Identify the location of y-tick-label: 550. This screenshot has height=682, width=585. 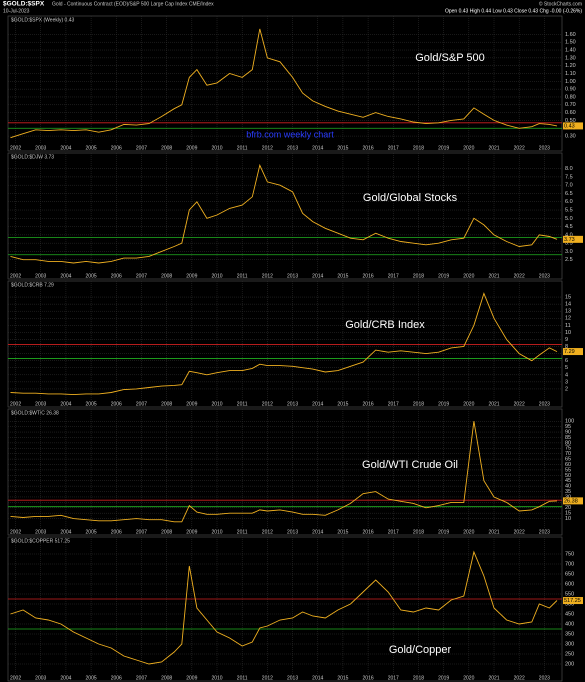
(569, 594).